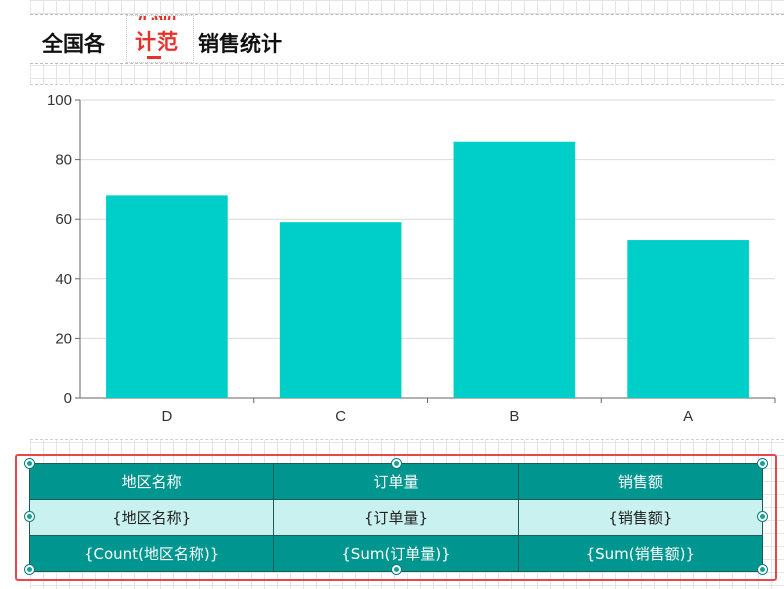 The width and height of the screenshot is (784, 589). I want to click on table-header-row: 地区名称 订单量 销售额, so click(396, 481).